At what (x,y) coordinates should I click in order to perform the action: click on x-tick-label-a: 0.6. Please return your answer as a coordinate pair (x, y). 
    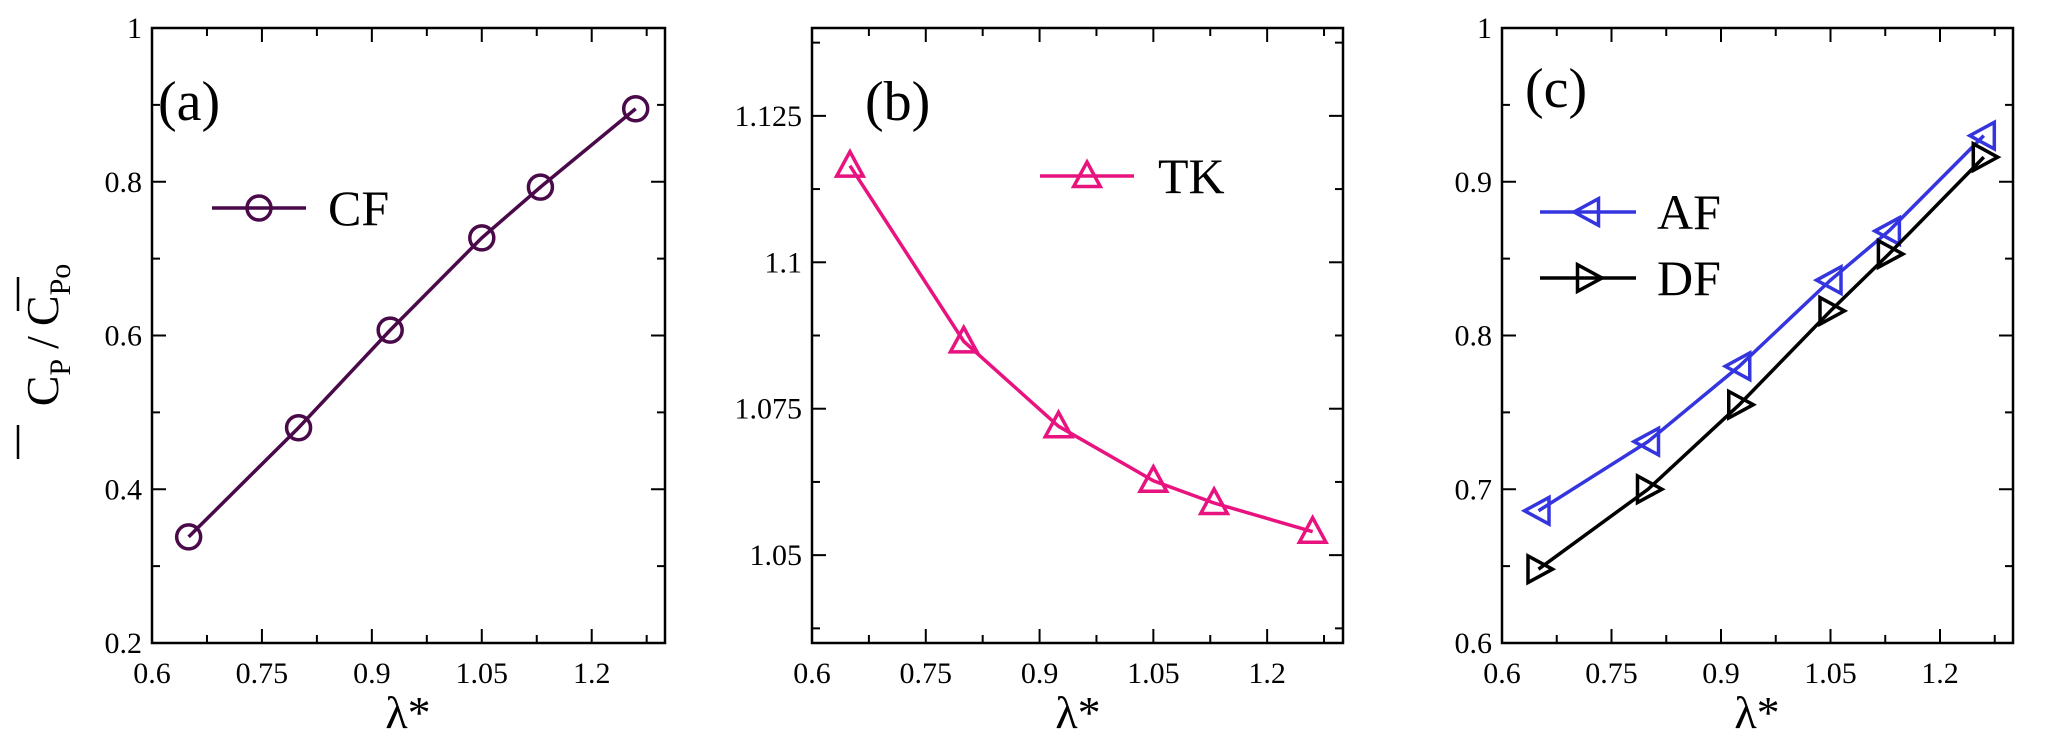
    Looking at the image, I should click on (152, 673).